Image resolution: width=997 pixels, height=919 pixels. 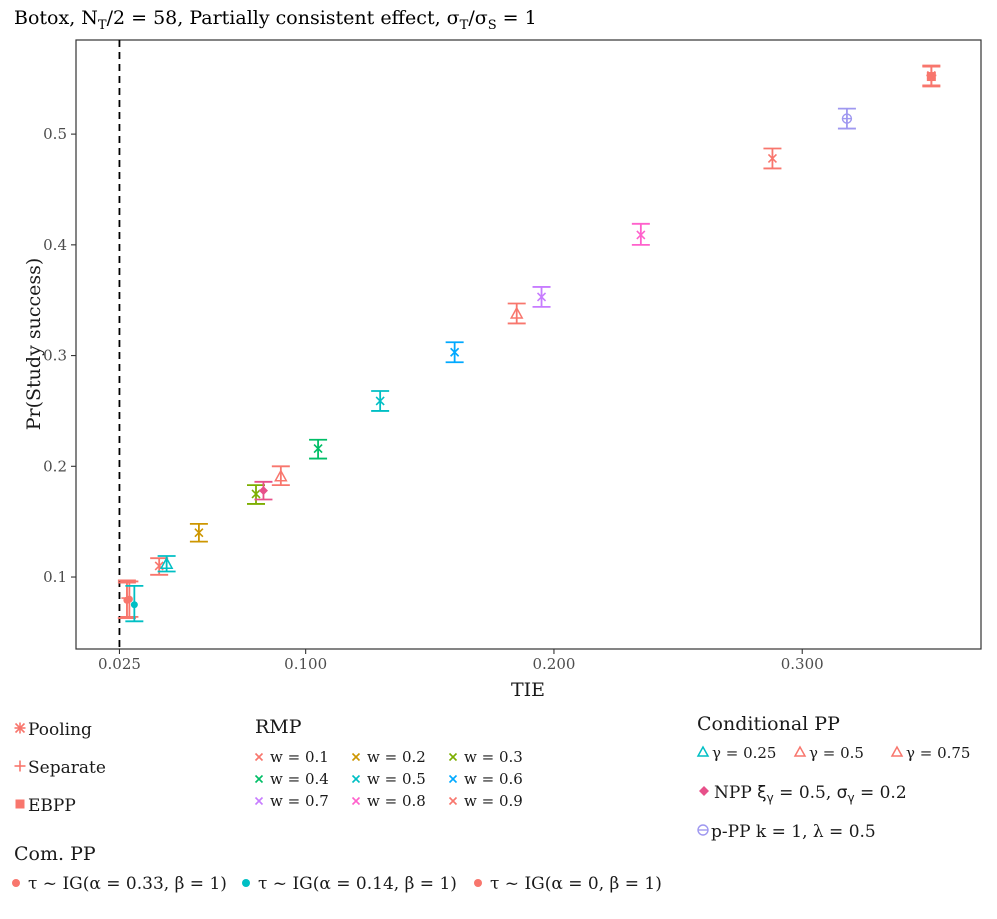 I want to click on legend-item-rmp-w-0-8: w = 0.8, so click(x=388, y=801).